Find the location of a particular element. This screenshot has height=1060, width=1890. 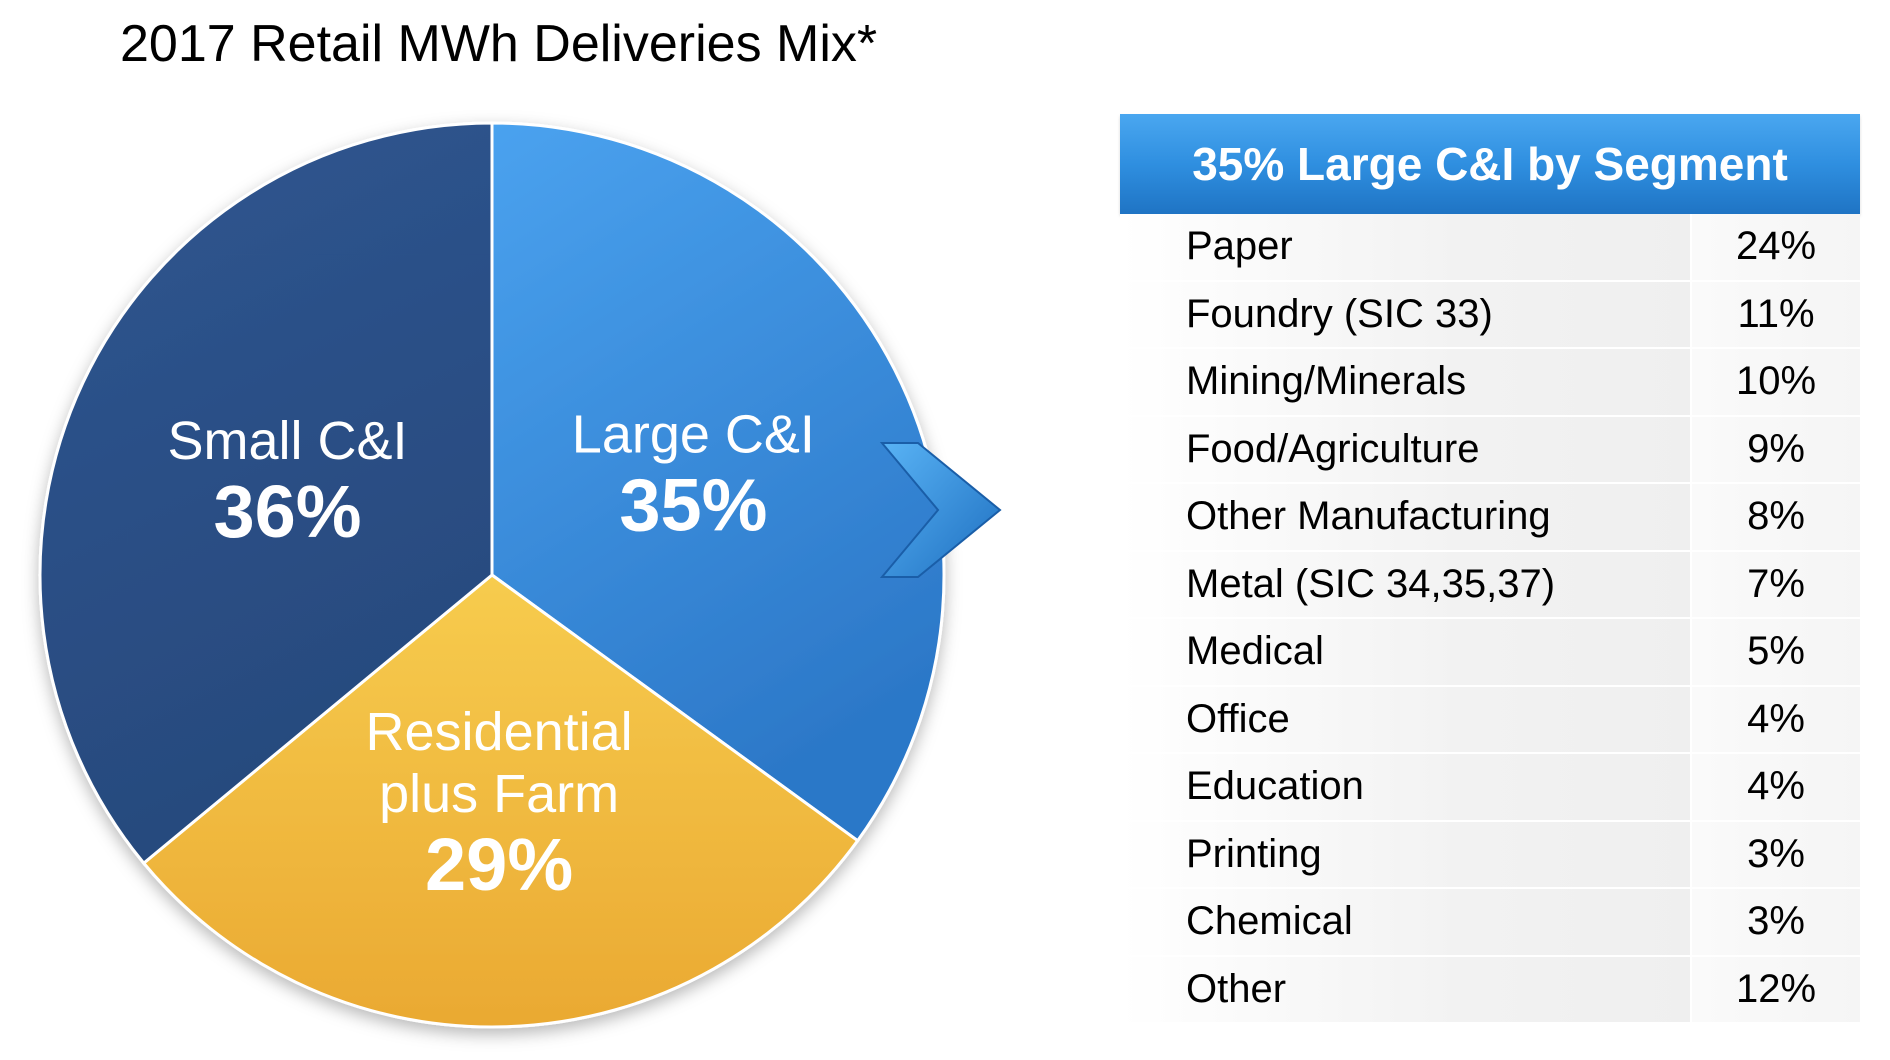

table-row: Office 4% is located at coordinates (1490, 720).